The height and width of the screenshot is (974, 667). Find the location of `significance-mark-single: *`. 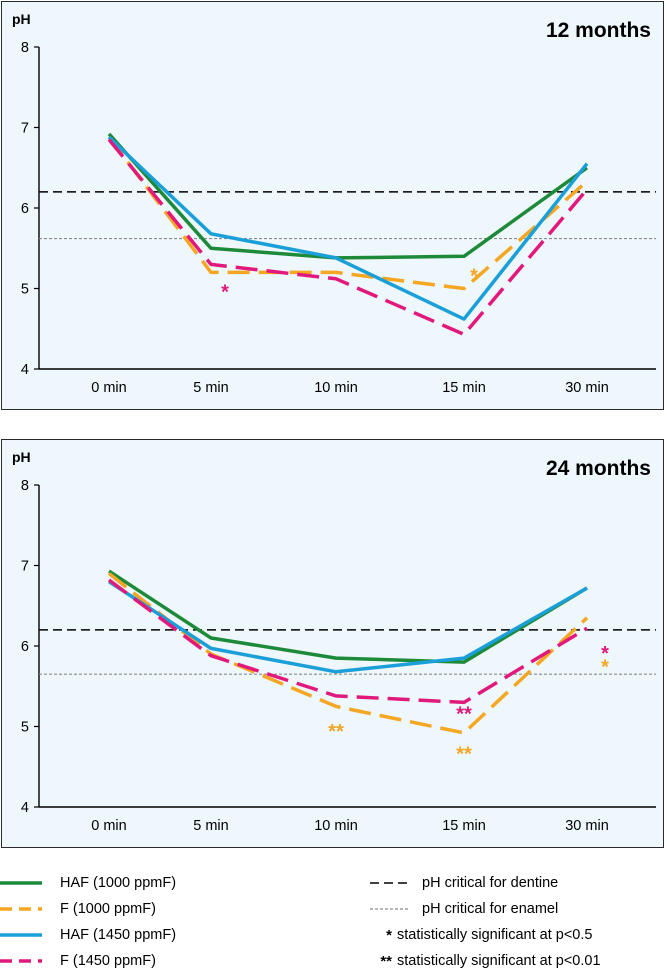

significance-mark-single: * is located at coordinates (389, 935).